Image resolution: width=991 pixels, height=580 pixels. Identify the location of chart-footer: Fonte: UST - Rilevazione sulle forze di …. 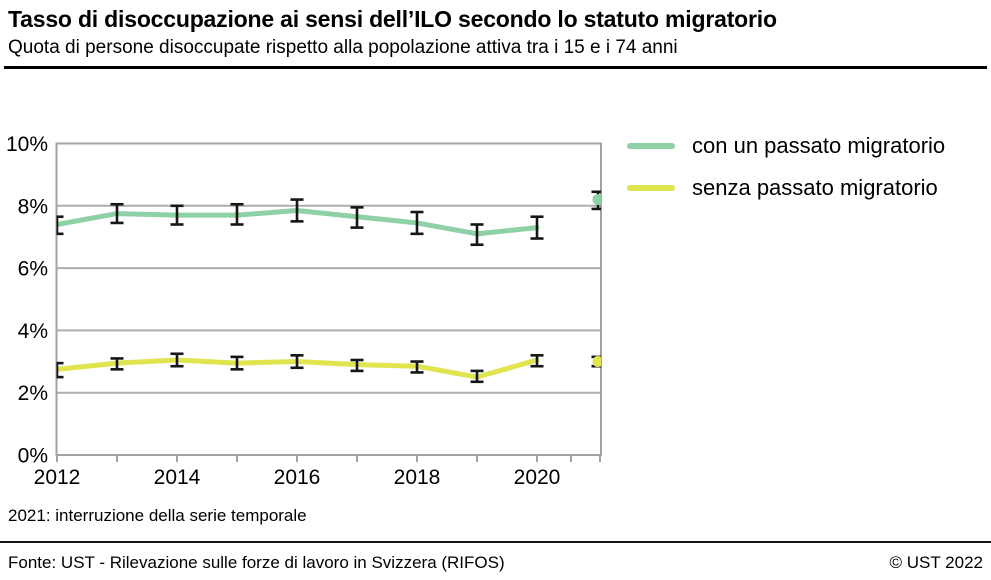
(495, 557).